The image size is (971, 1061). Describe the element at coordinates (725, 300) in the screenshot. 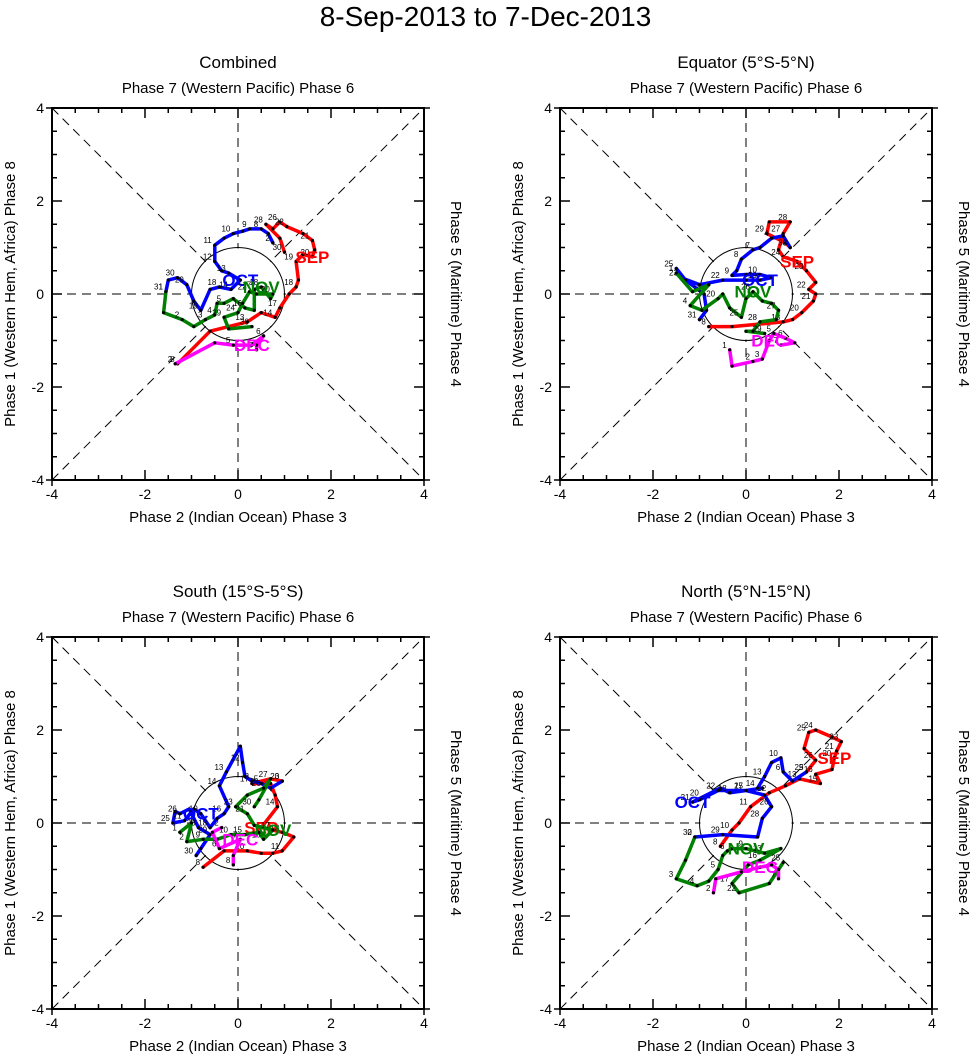

I see `series-nov: 1 4 20 25 26 27 28 29 NOV` at that location.